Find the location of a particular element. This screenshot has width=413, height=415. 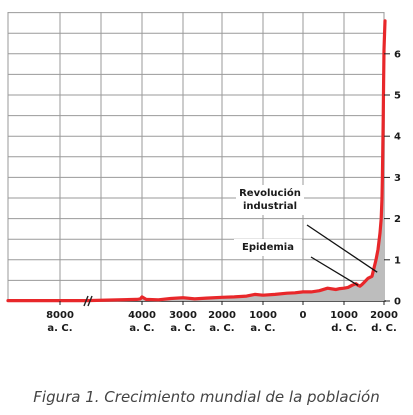

x-tick-label: 8000 is located at coordinates (60, 315).